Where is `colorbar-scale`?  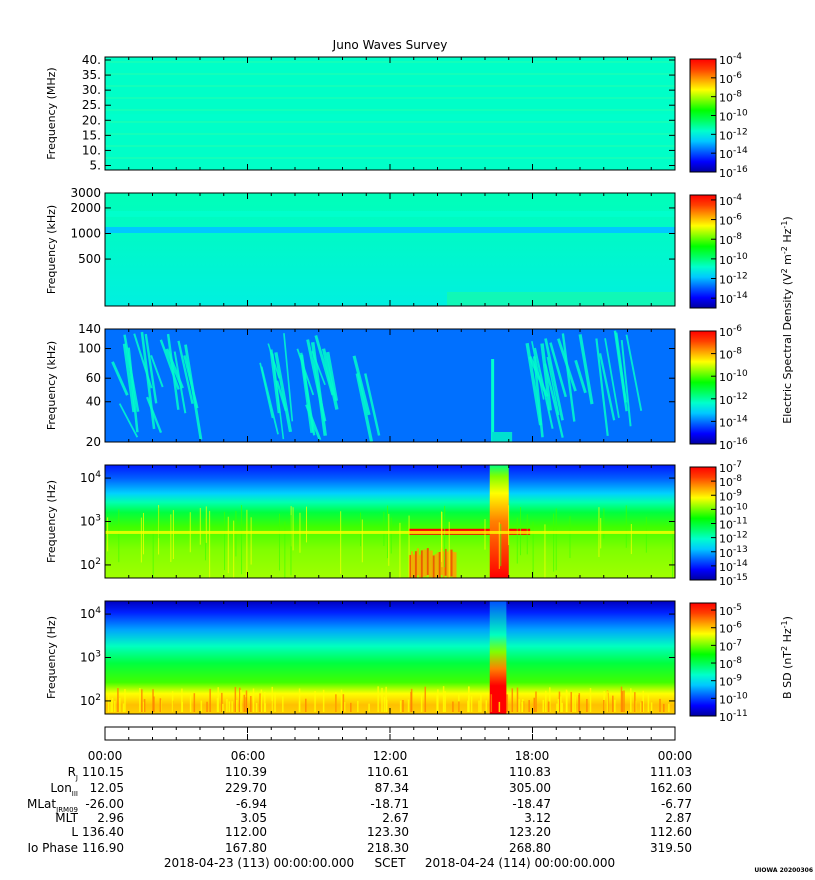
colorbar-scale is located at coordinates (703, 251).